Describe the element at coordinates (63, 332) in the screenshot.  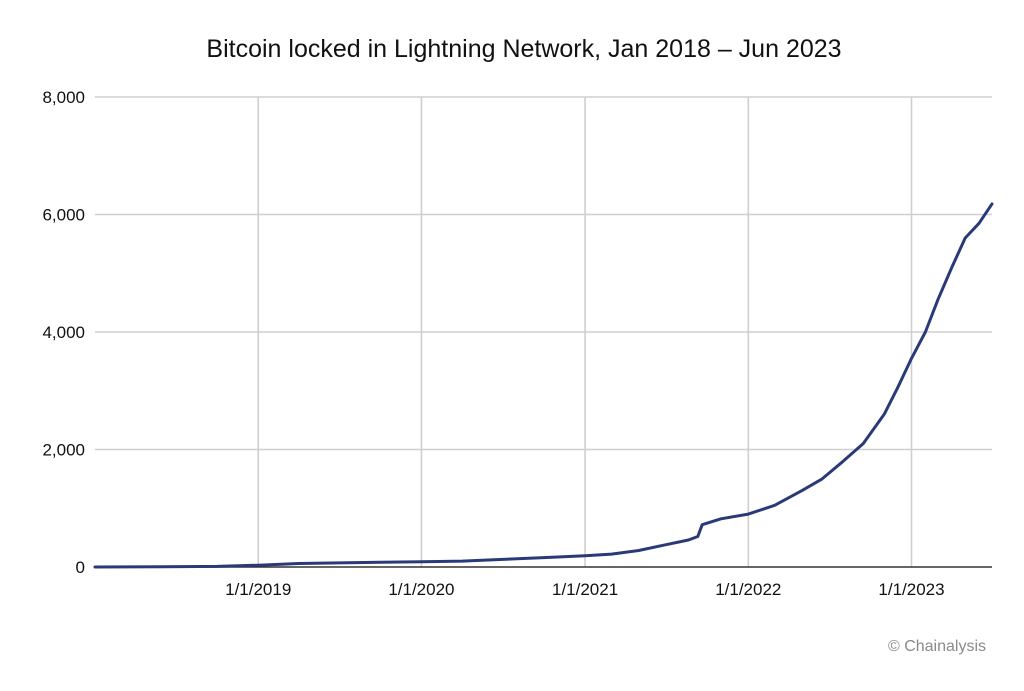
I see `y-tick-label: 4,000` at that location.